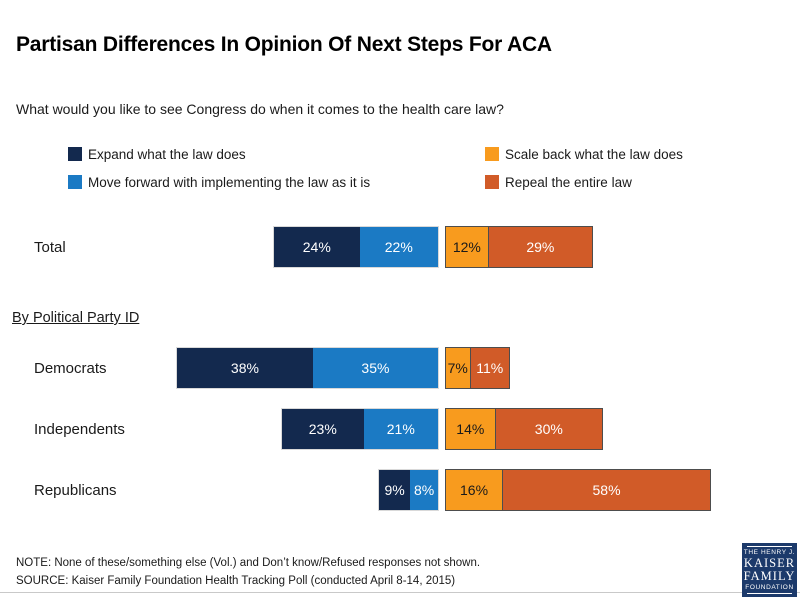 This screenshot has width=800, height=600. I want to click on bar-segment-expand: 24%, so click(317, 247).